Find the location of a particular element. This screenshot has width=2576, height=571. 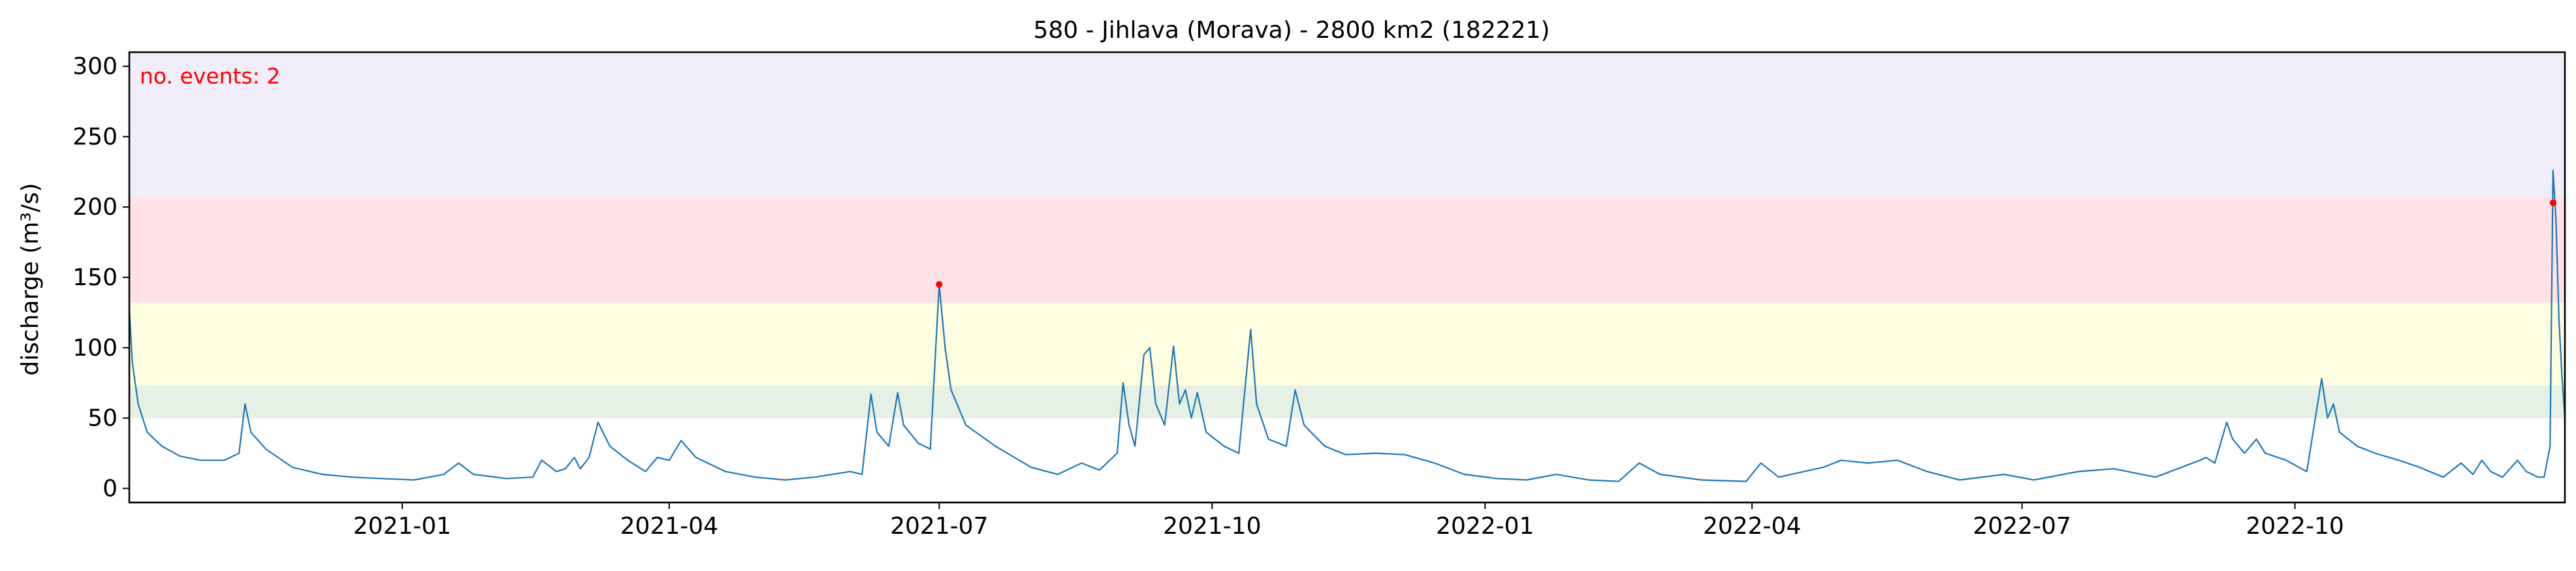

x-tick-label-7: 2022-07 is located at coordinates (2022, 526).